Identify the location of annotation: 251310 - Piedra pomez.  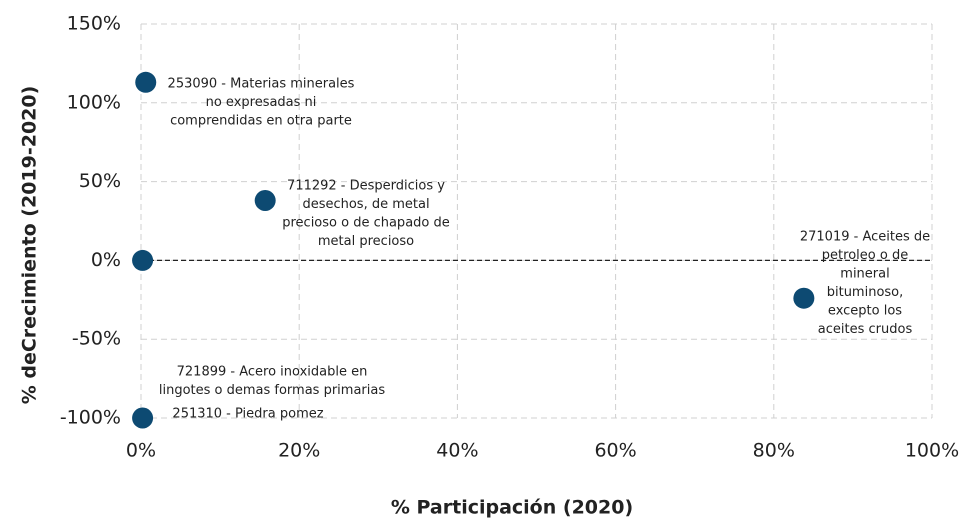
(247, 414).